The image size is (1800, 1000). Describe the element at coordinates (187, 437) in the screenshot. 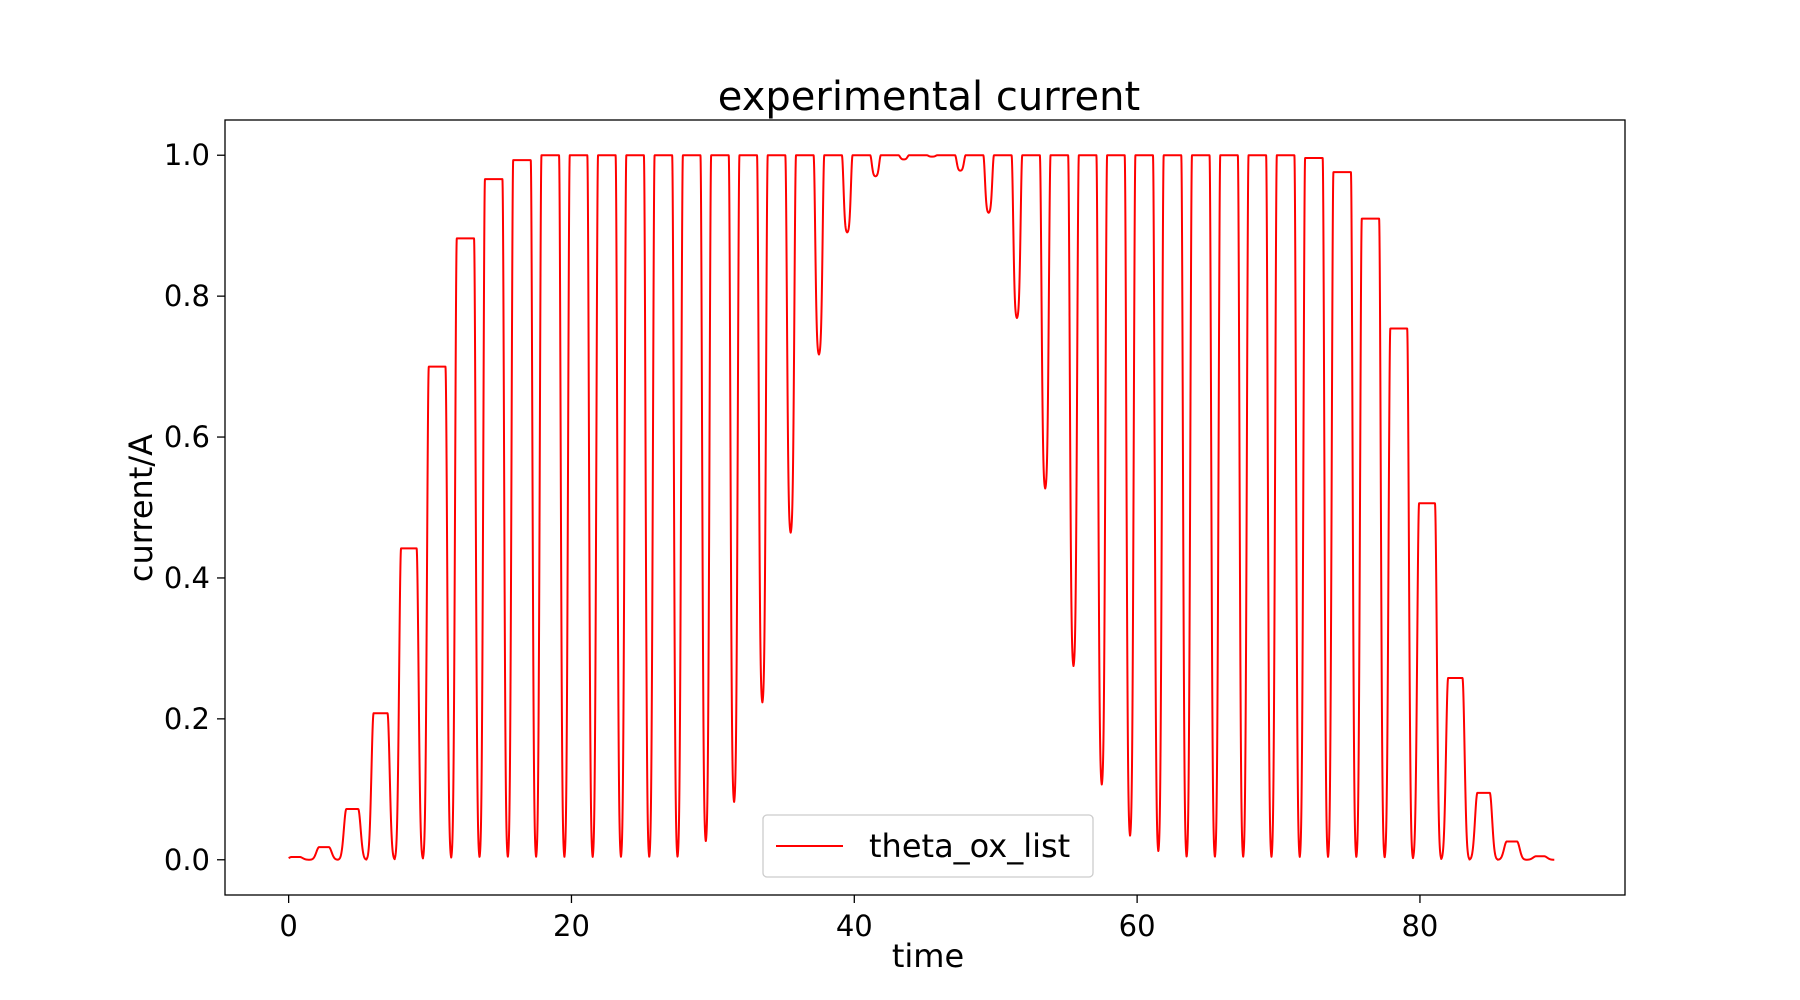

I see `y-tick-label: 0.6` at that location.